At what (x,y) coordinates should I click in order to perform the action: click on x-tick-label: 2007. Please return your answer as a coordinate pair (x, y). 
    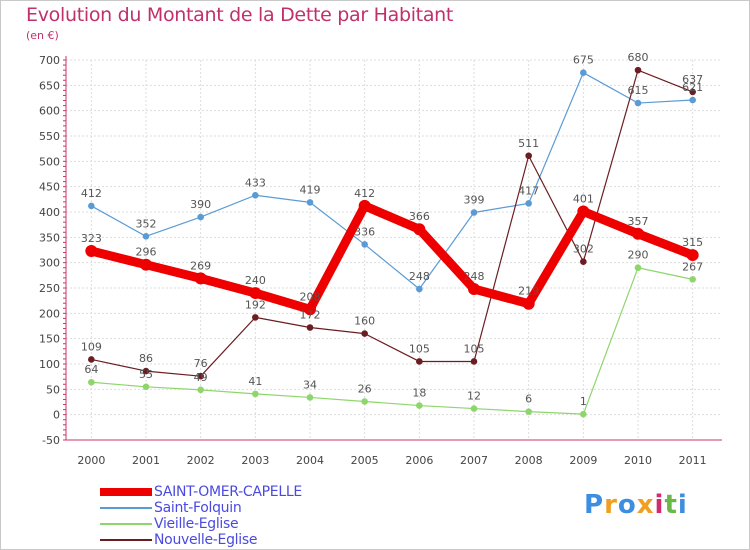
    Looking at the image, I should click on (474, 460).